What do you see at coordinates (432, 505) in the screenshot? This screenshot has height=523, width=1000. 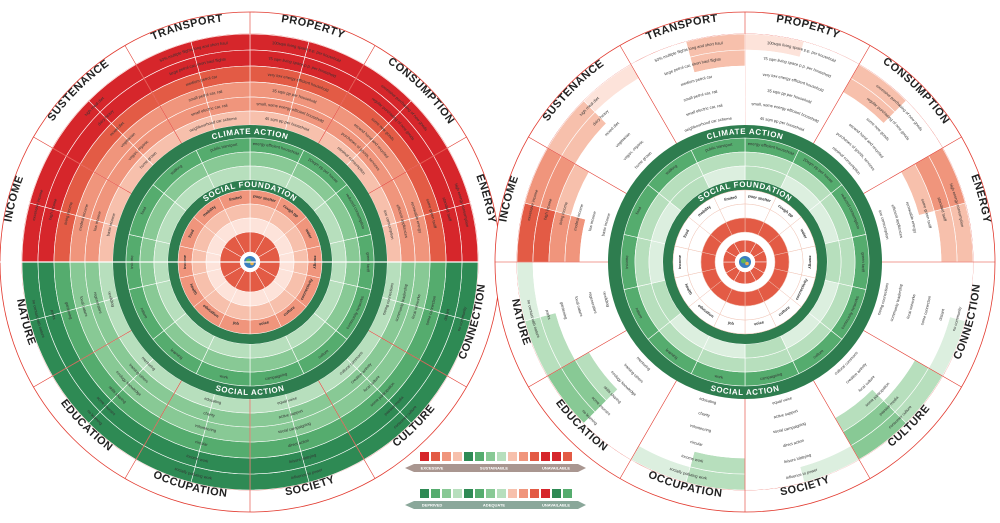 I see `legend-scale-label: DEPRIVED` at bounding box center [432, 505].